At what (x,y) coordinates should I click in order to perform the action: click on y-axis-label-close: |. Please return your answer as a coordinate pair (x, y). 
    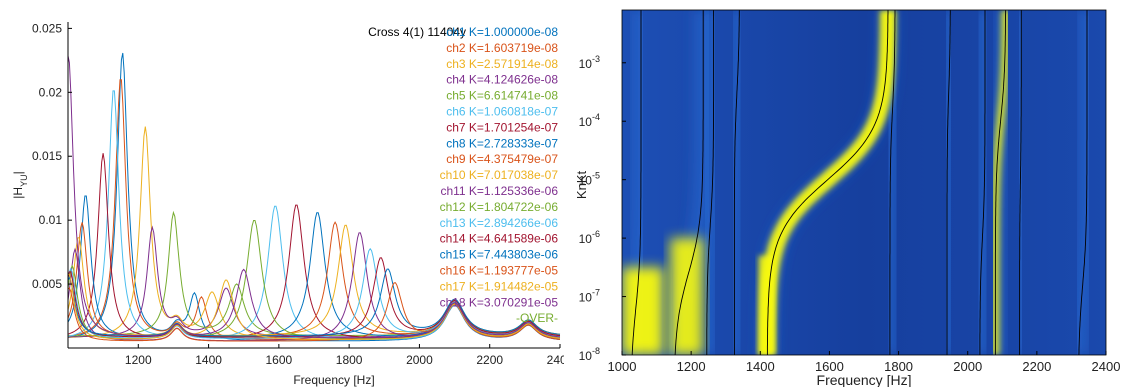
    Looking at the image, I should click on (18, 172).